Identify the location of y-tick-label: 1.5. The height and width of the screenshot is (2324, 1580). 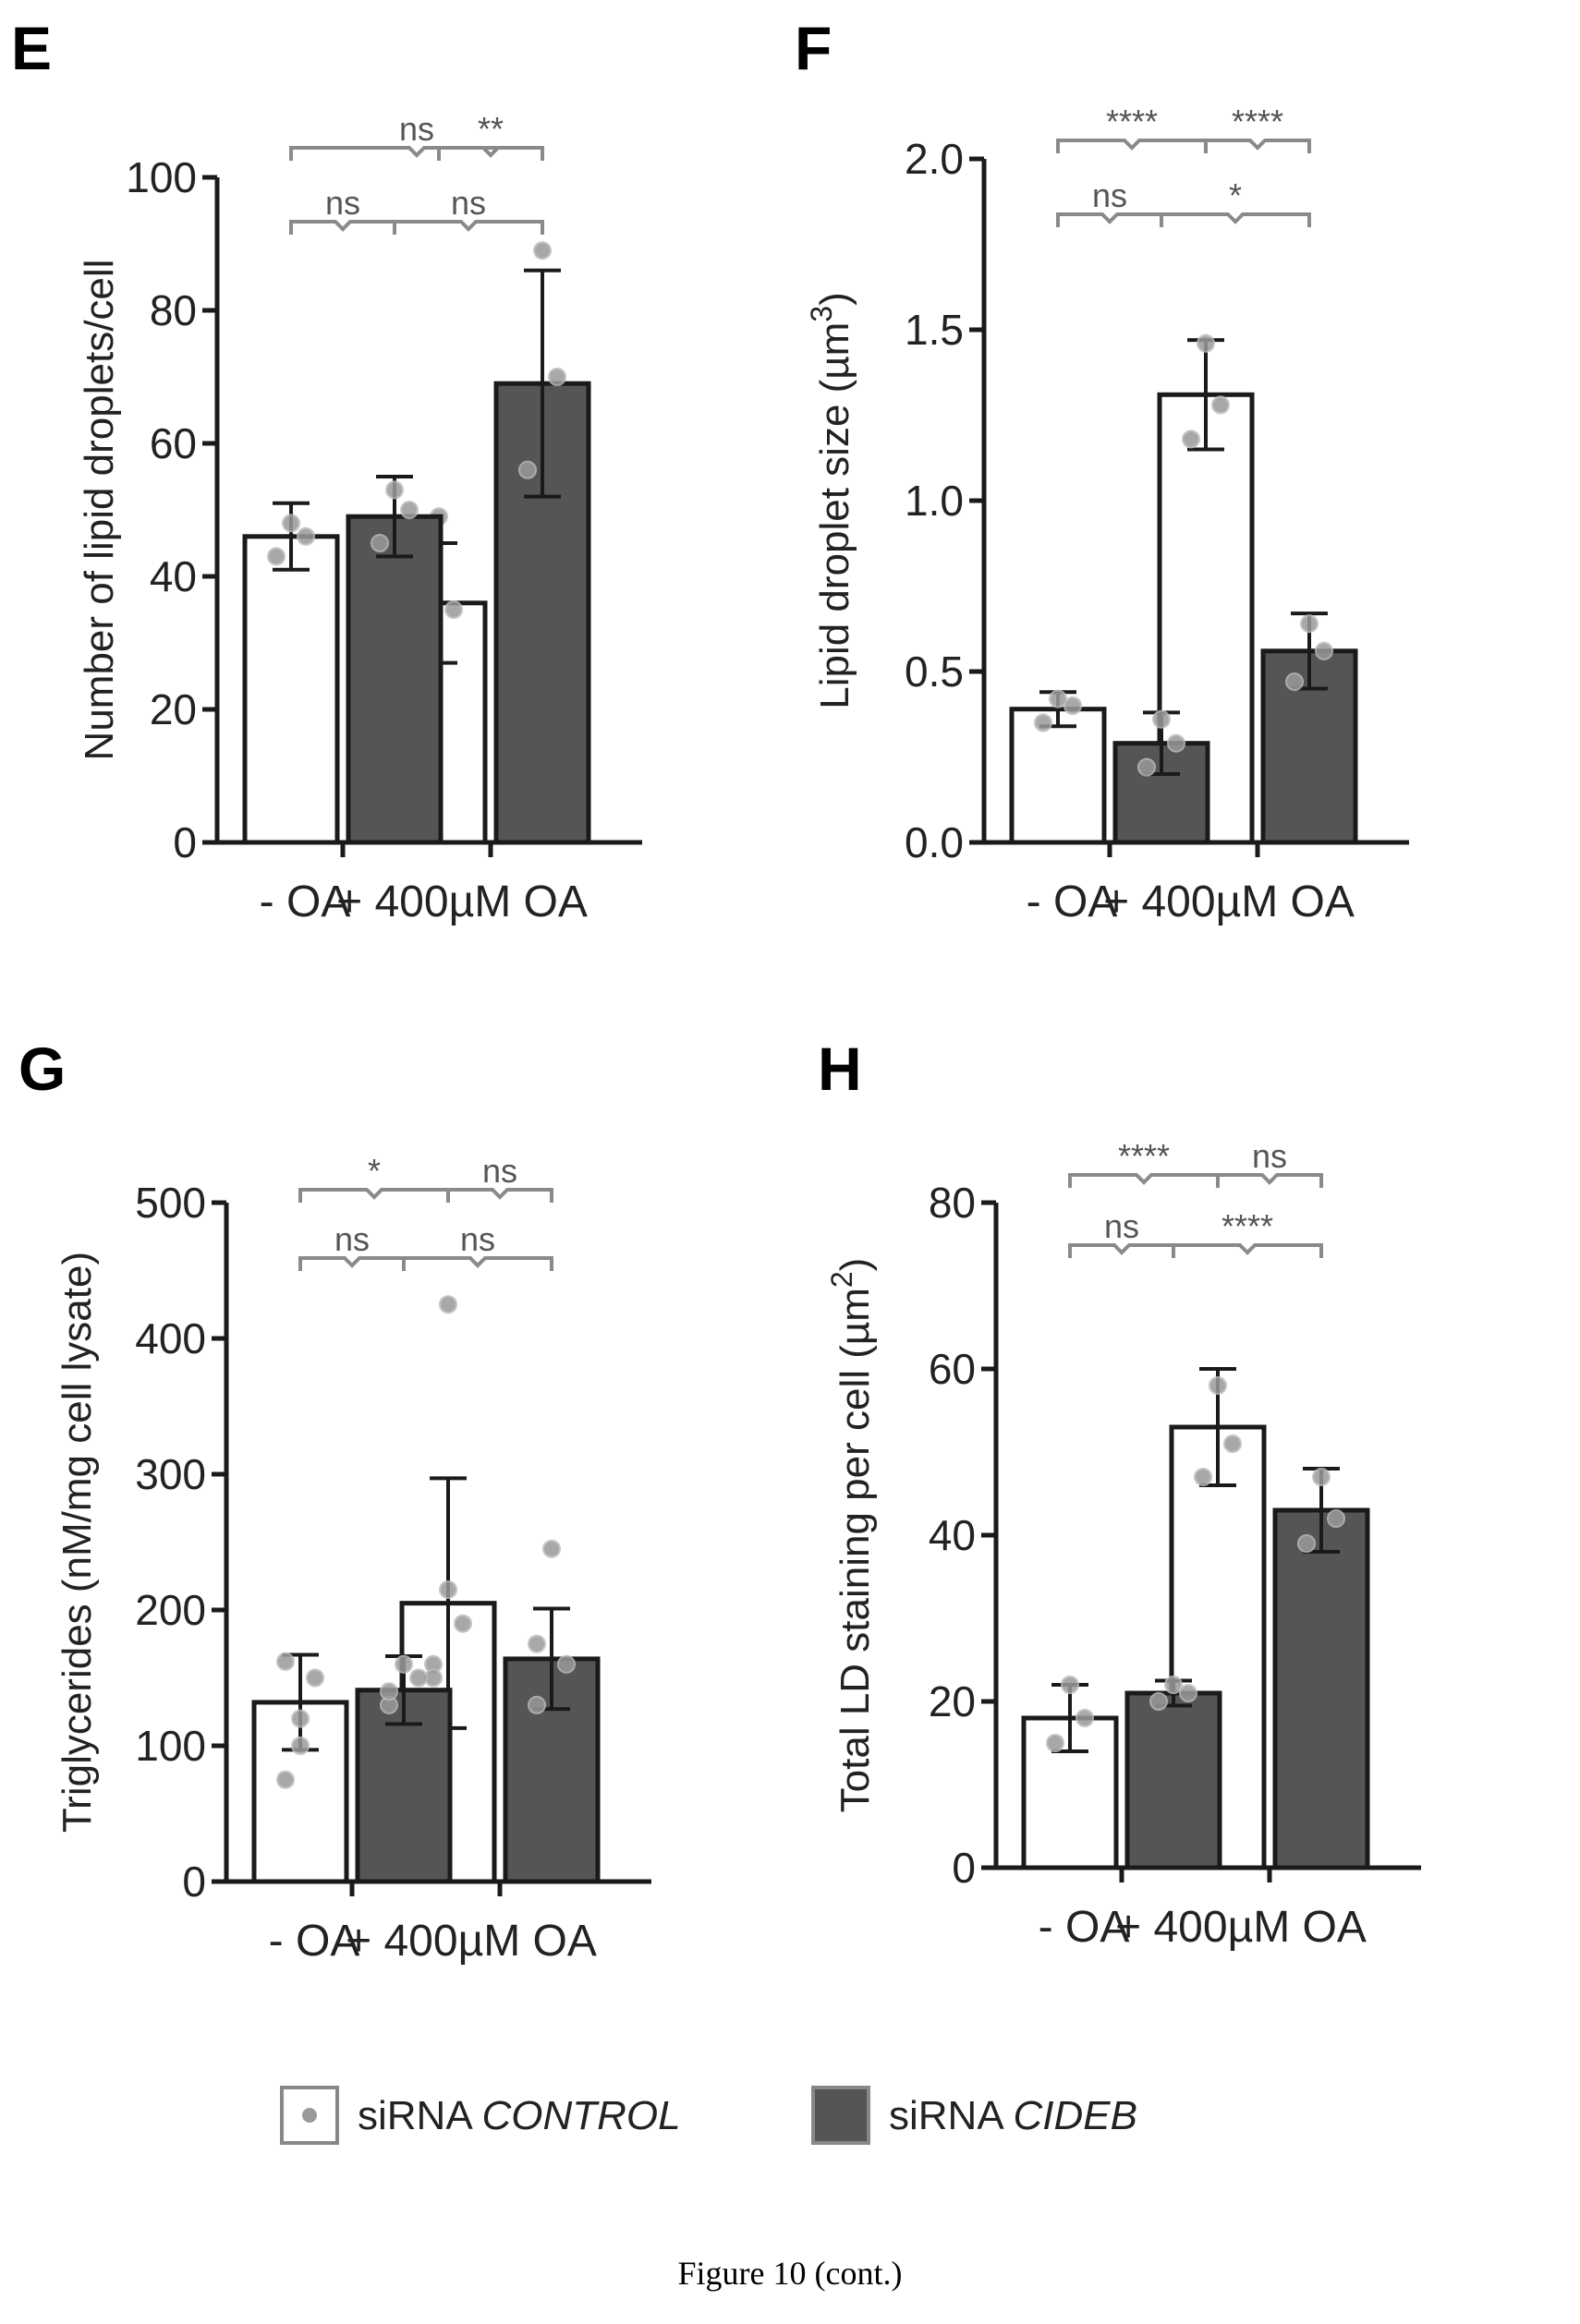
(934, 330).